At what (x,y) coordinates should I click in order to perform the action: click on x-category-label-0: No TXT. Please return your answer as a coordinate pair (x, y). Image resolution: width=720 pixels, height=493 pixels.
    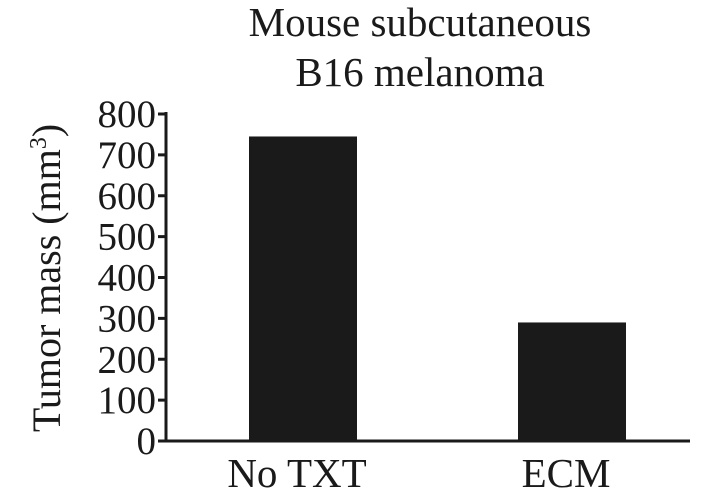
    Looking at the image, I should click on (296, 471).